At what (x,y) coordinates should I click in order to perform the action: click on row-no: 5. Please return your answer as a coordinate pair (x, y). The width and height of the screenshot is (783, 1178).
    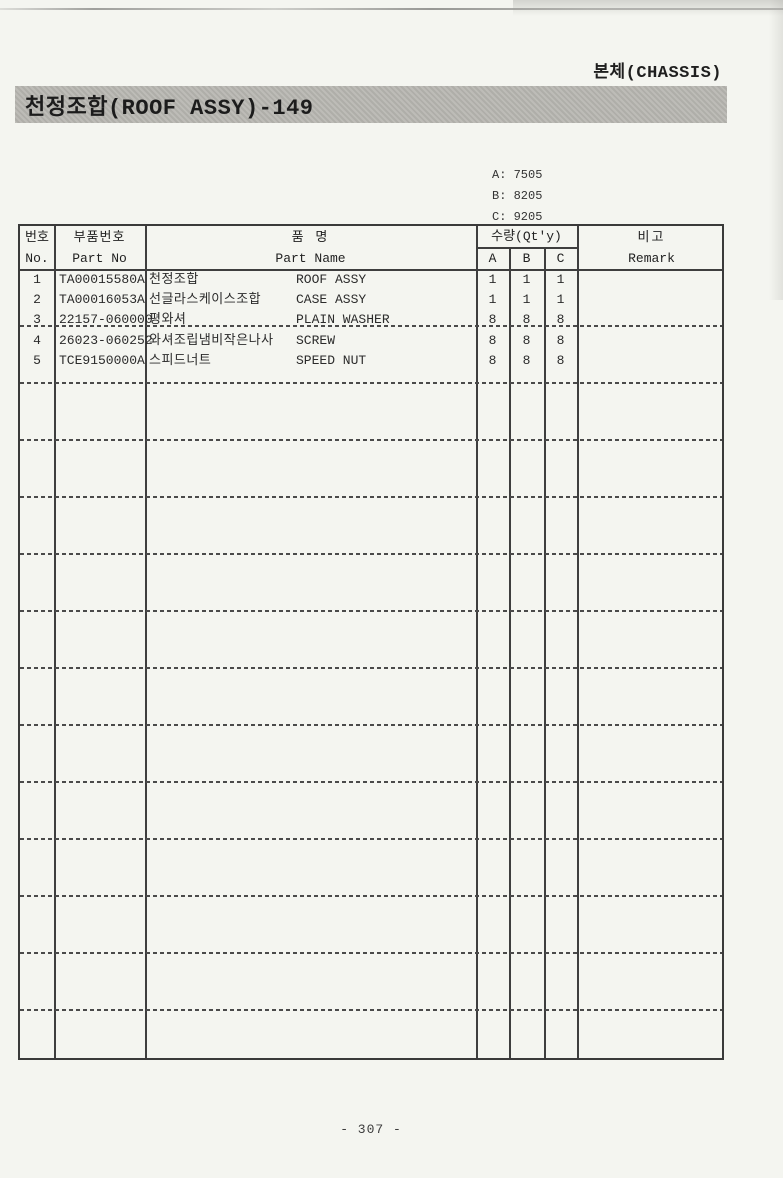
    Looking at the image, I should click on (37, 360).